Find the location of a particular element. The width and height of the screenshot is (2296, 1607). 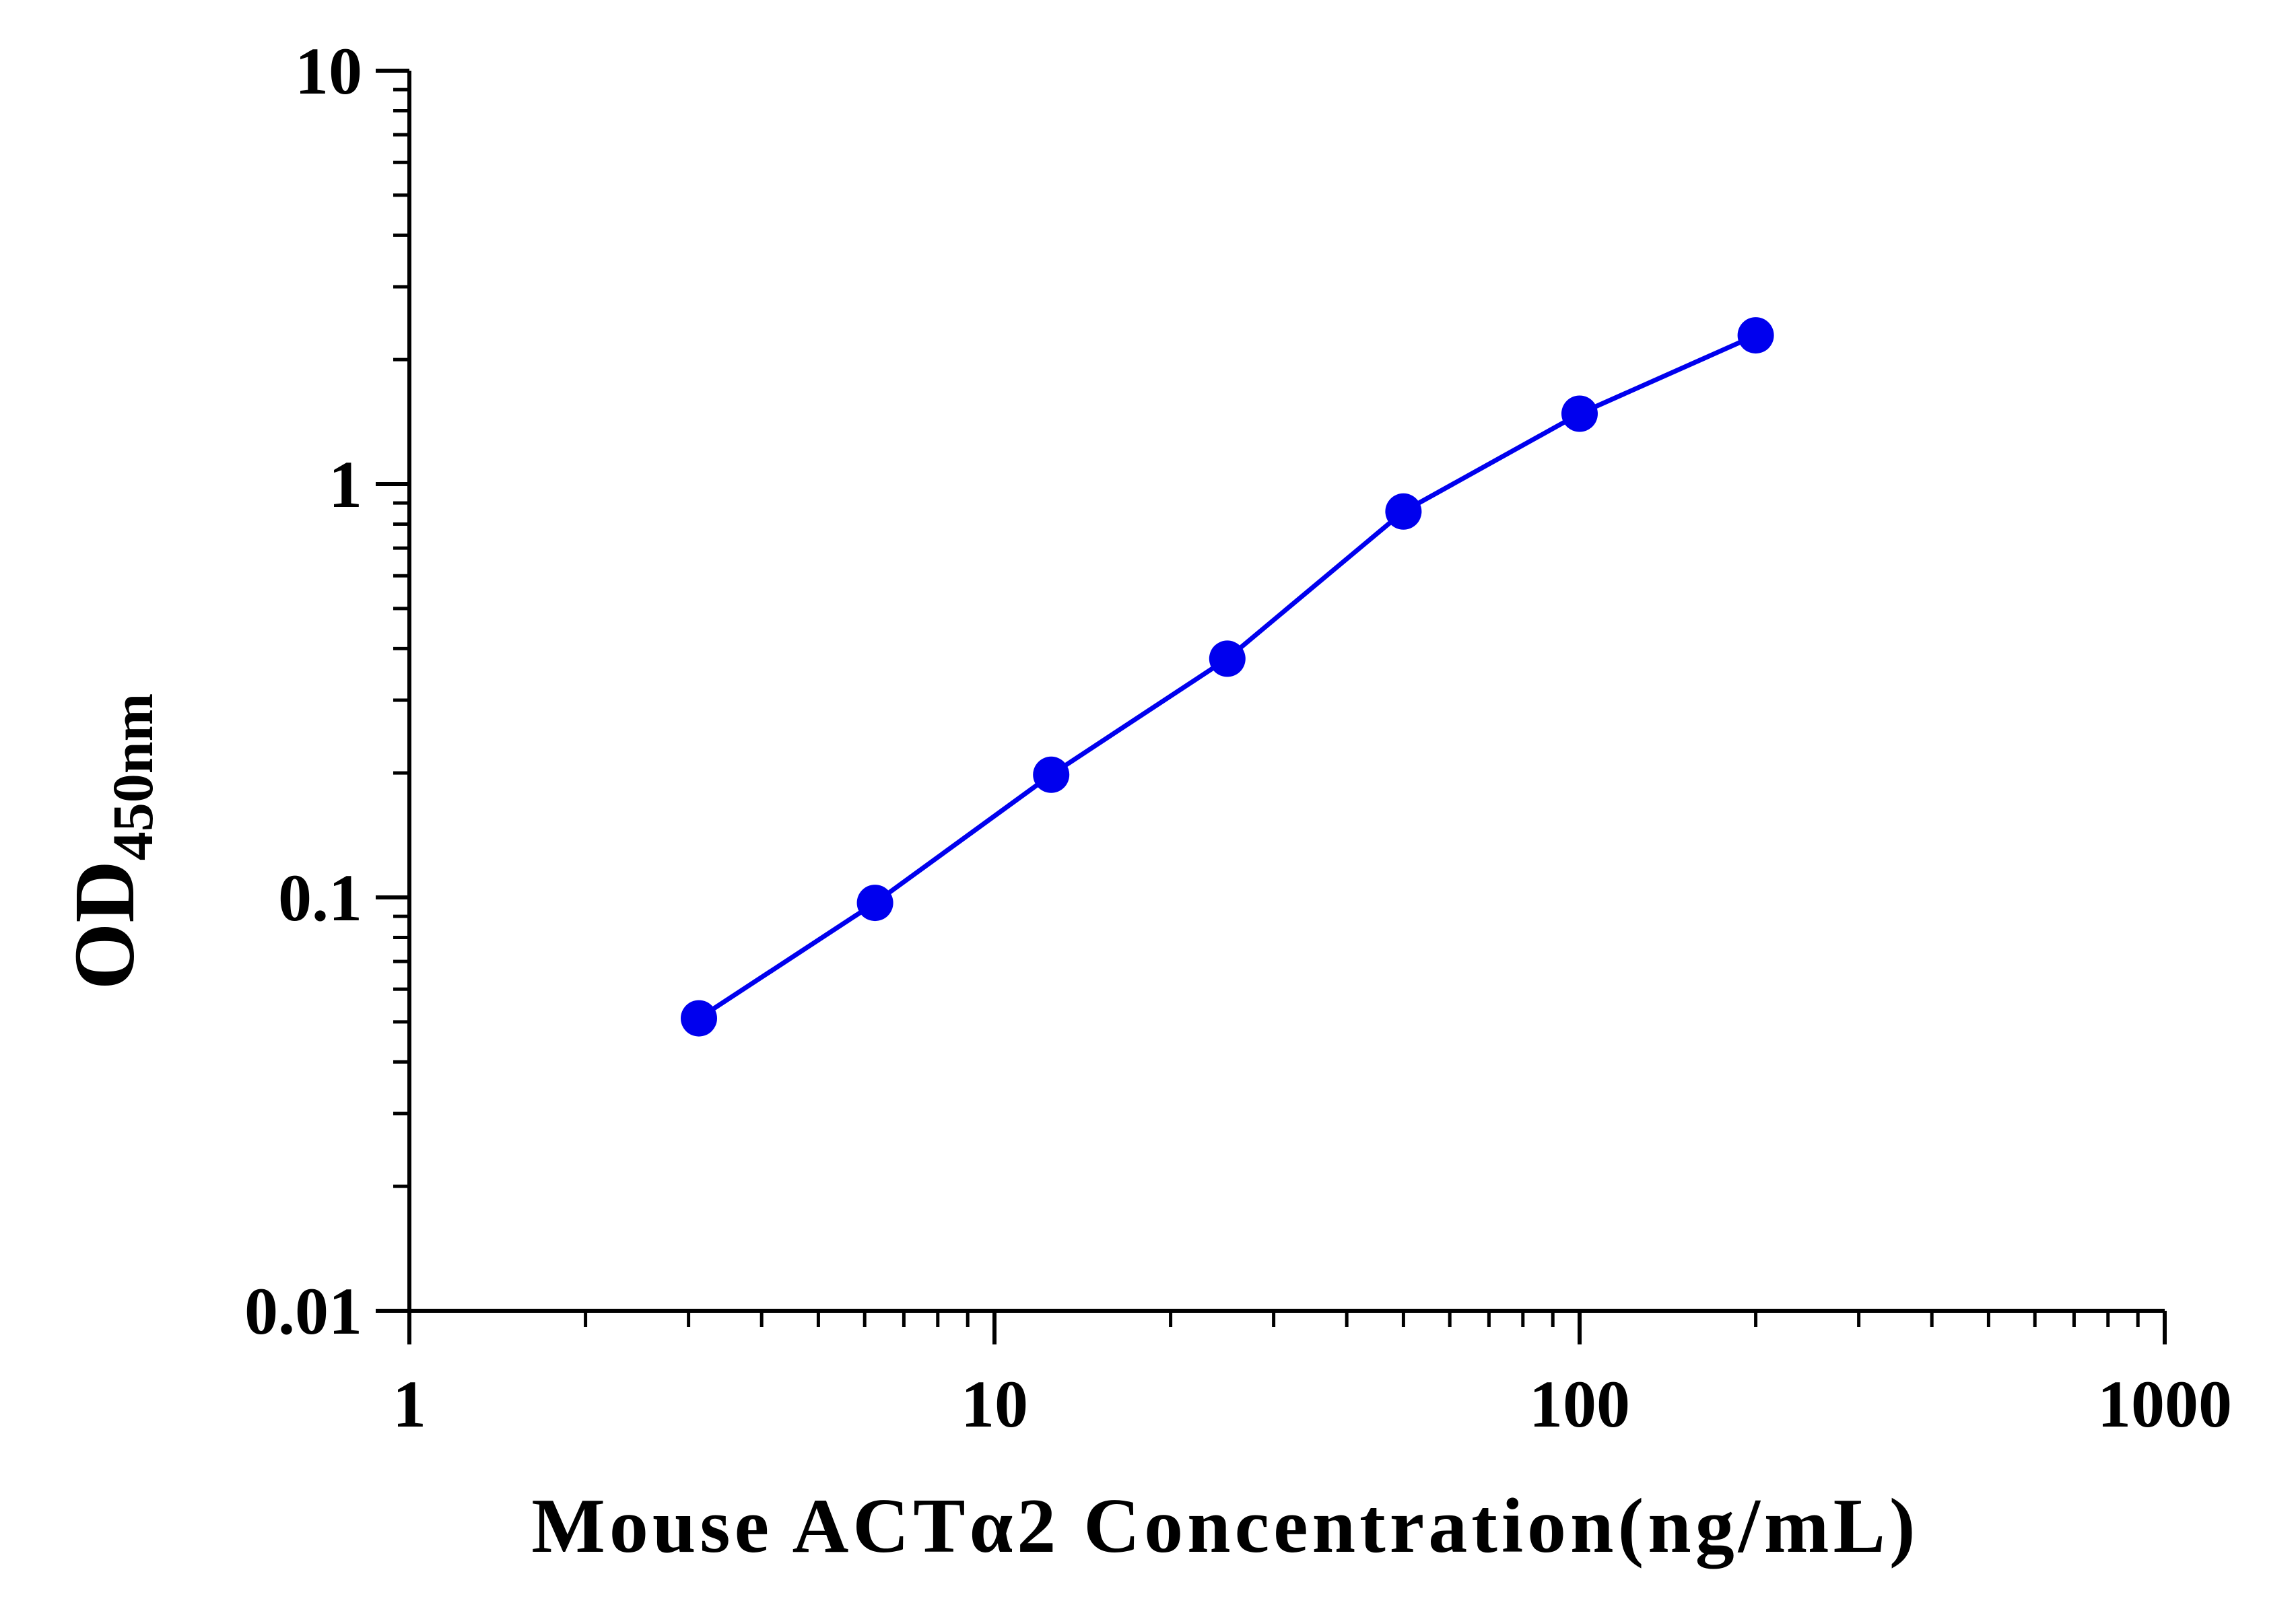

y-axis-title: OD450nm is located at coordinates (111, 841).